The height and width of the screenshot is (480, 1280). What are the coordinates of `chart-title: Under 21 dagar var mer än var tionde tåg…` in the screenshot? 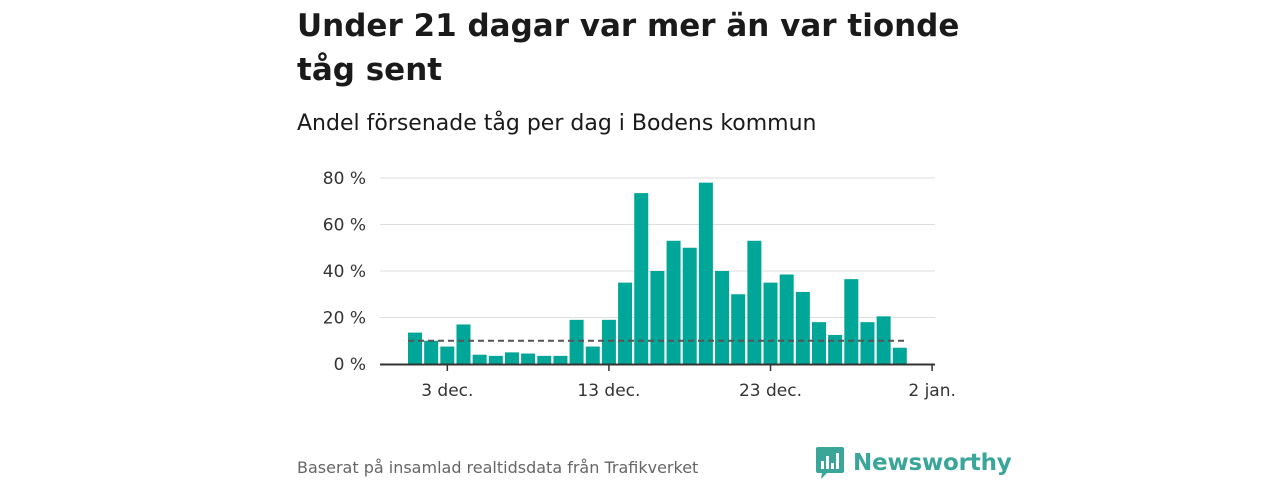 It's located at (628, 48).